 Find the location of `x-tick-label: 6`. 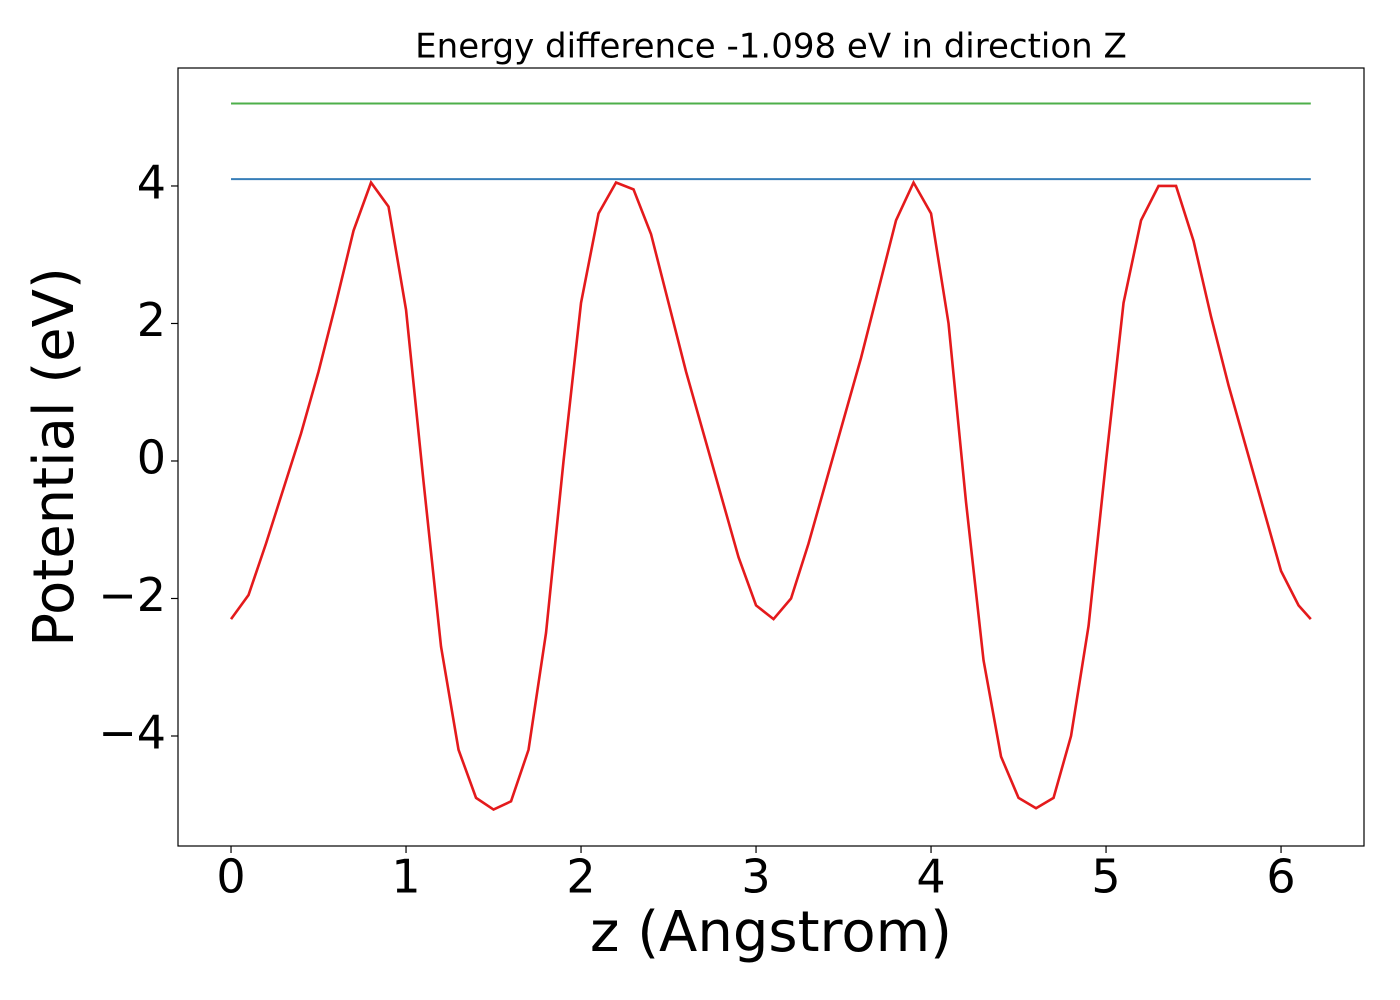

x-tick-label: 6 is located at coordinates (1280, 877).